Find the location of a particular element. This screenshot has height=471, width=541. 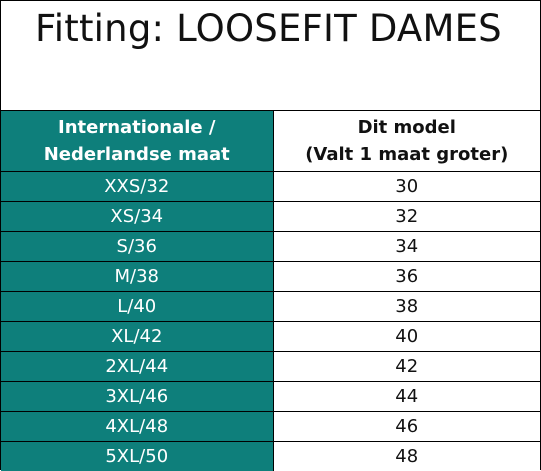

model-size-cell: 30 is located at coordinates (406, 185).